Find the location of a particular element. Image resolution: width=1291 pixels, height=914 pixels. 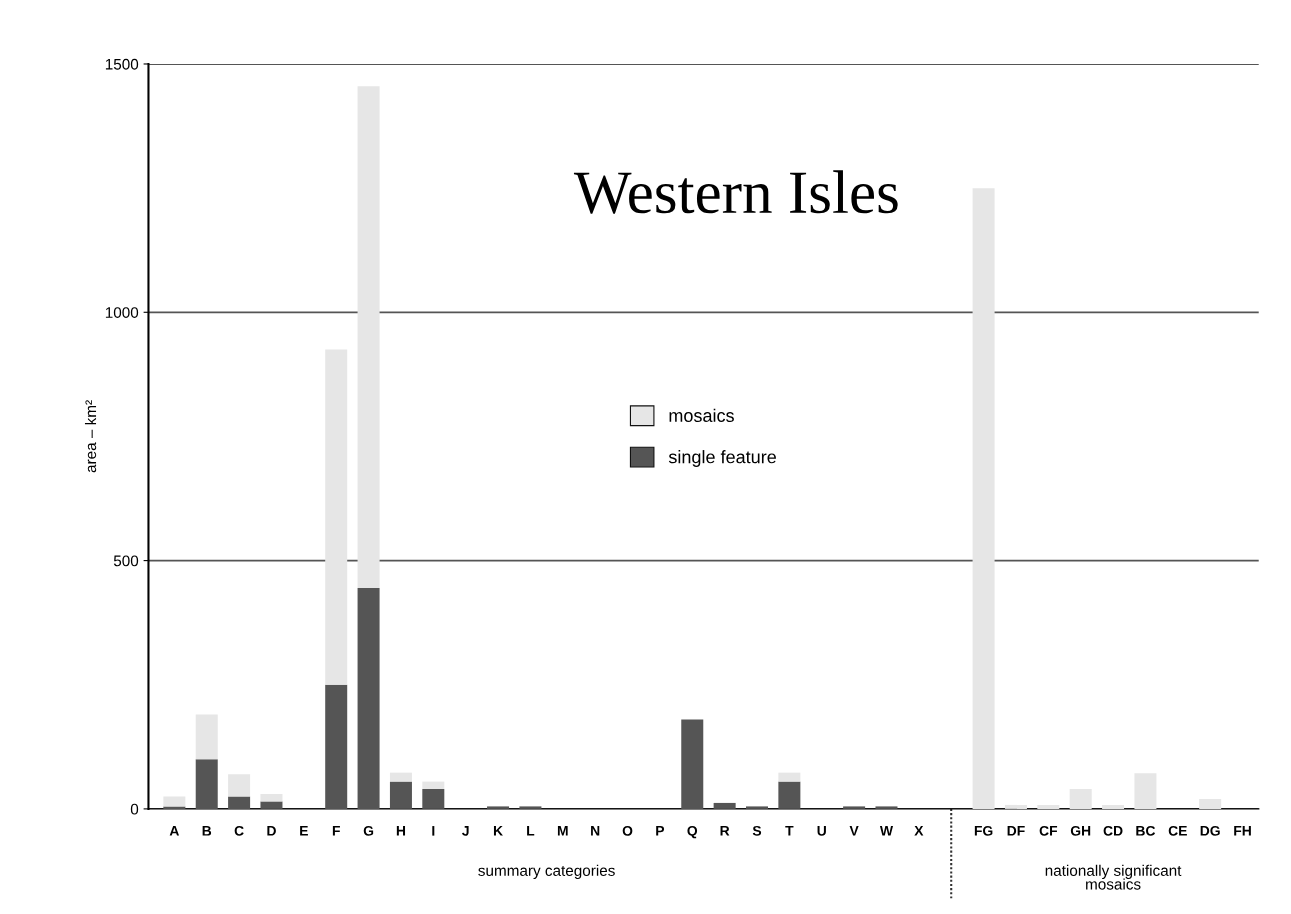

x-tick-label: S is located at coordinates (757, 830).